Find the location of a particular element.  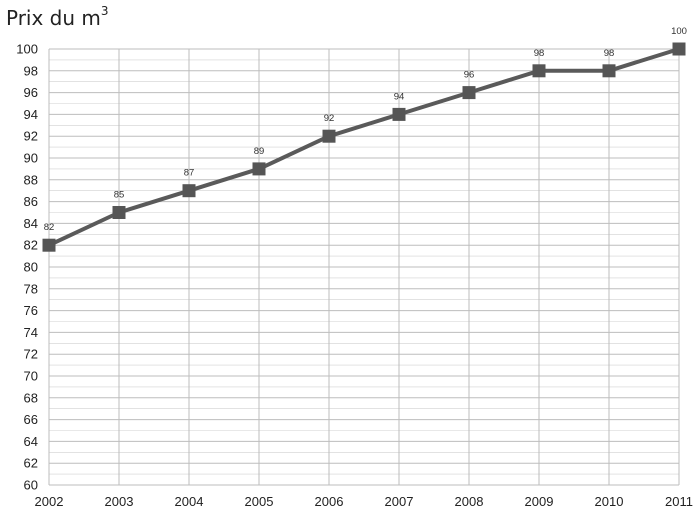

x-tick-label: 2003 is located at coordinates (119, 501).